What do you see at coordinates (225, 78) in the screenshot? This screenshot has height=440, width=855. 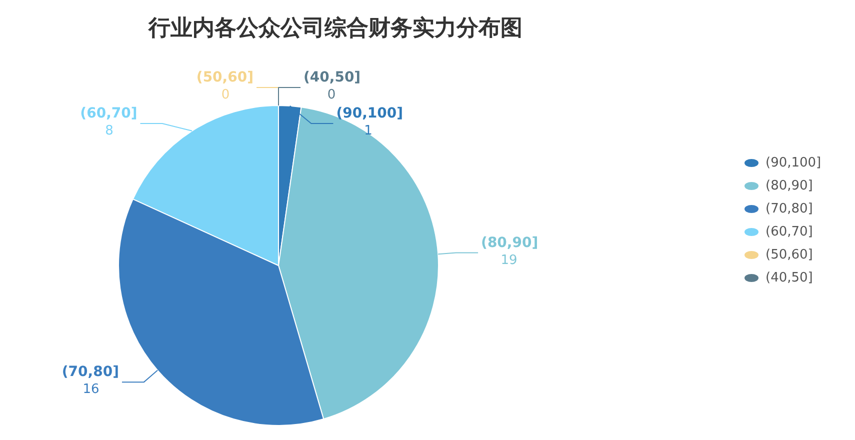 I see `category-label: (50,60]` at bounding box center [225, 78].